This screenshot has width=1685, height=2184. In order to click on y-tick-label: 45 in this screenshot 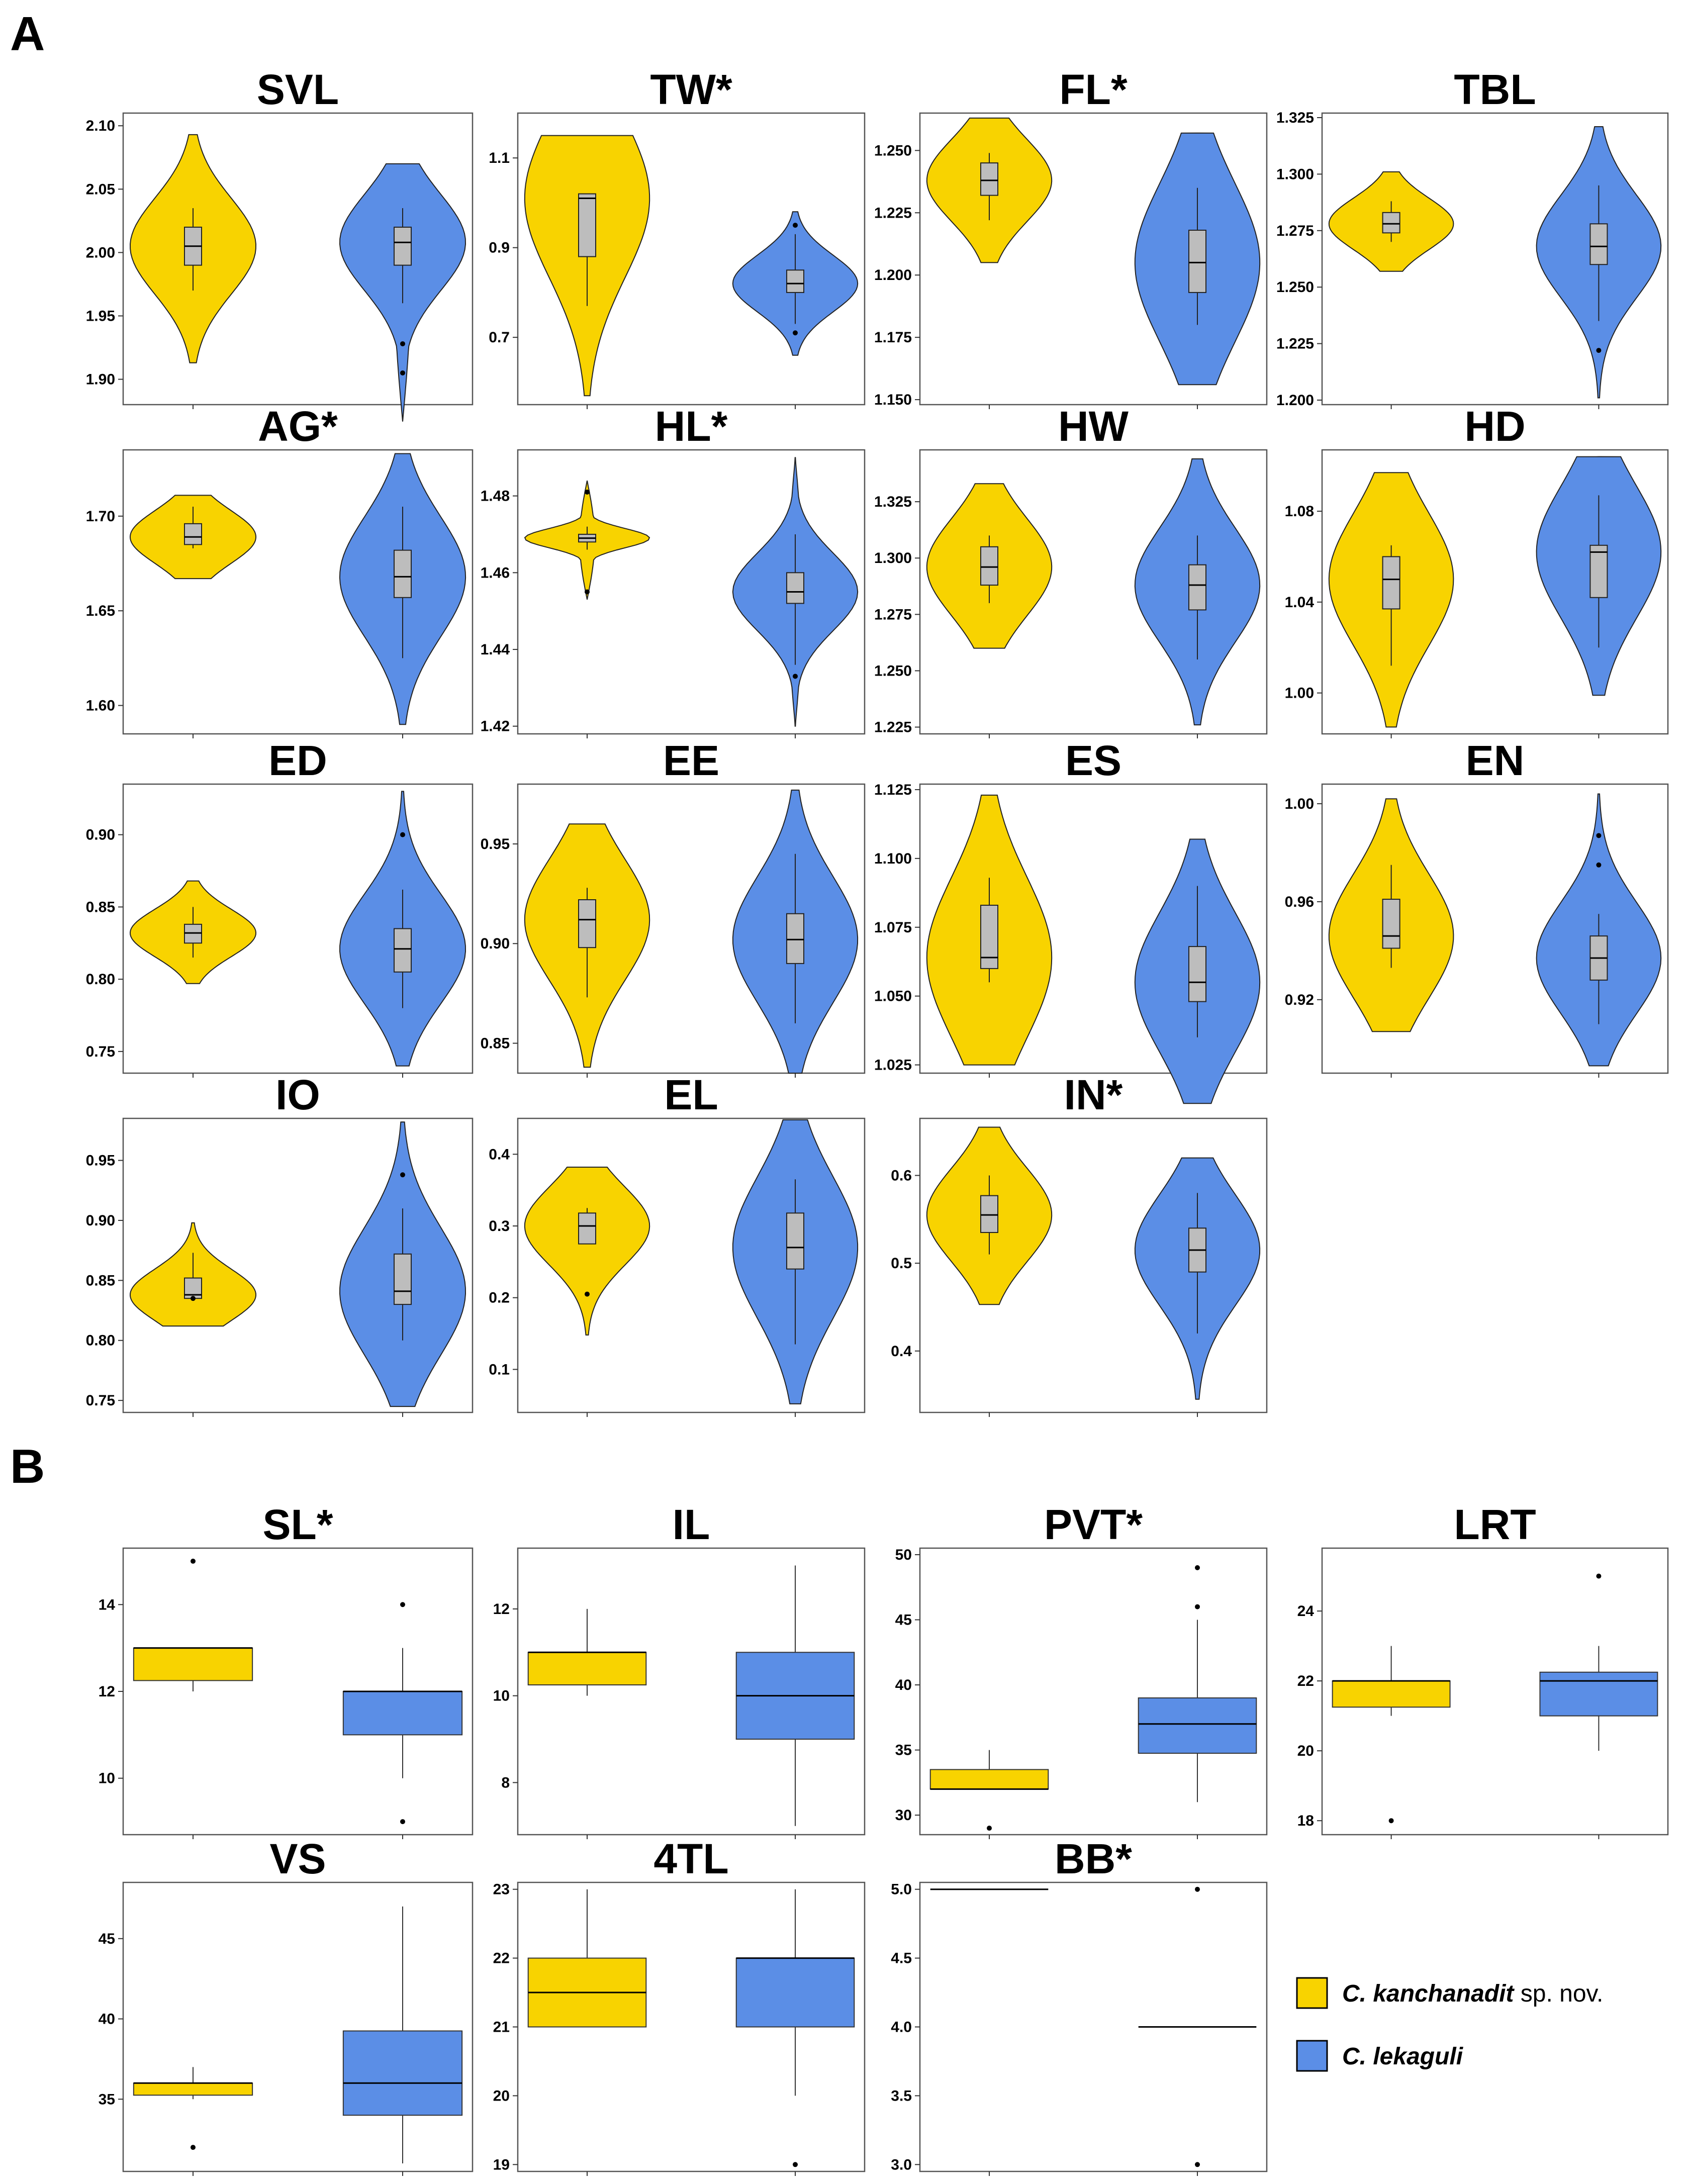, I will do `click(904, 1620)`.